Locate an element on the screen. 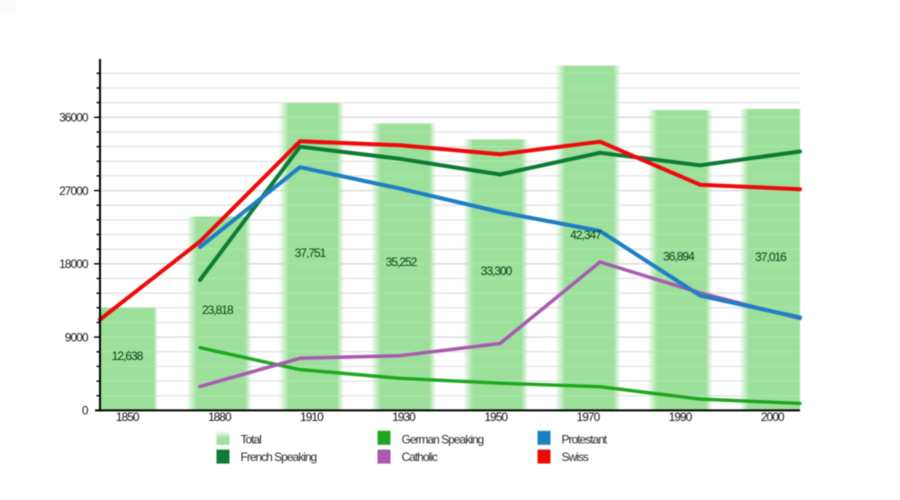 This screenshot has height=500, width=900. svg-text: 27000 is located at coordinates (74, 191).